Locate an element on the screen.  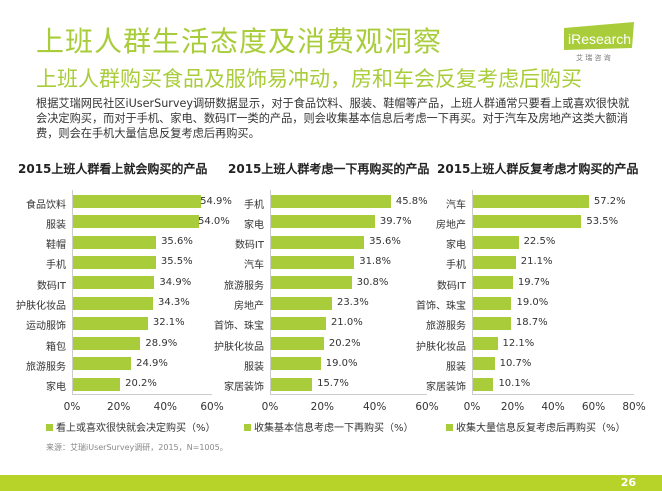
data-label: 18.7% is located at coordinates (531, 323).